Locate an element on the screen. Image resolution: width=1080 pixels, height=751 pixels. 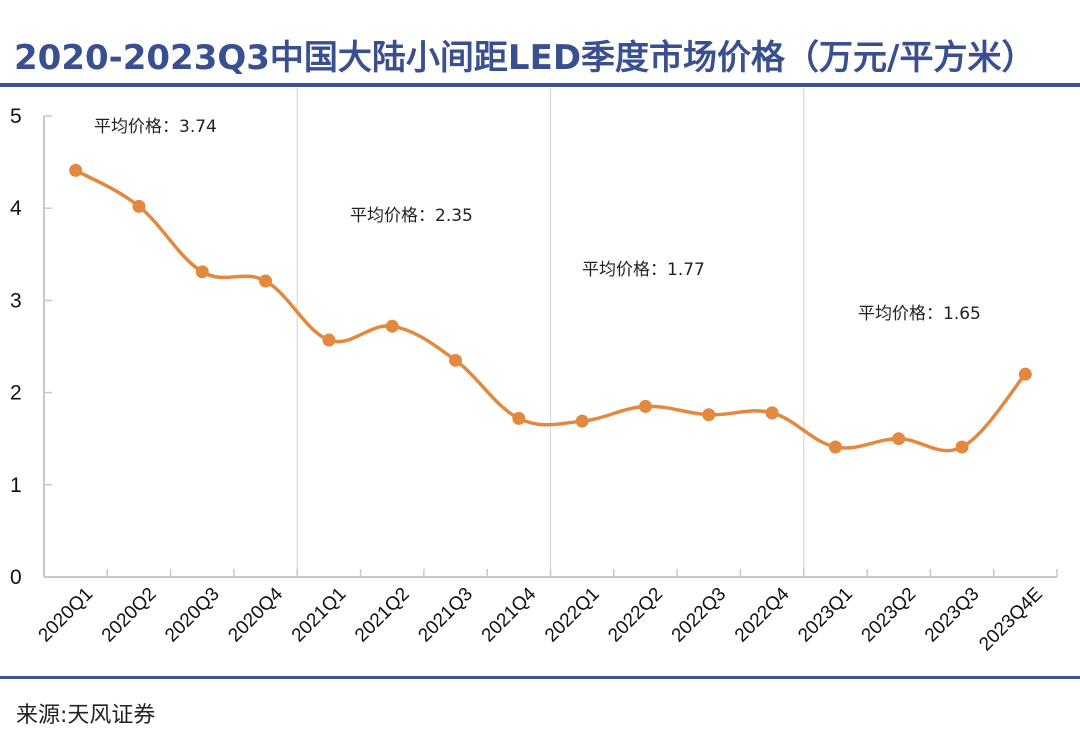
x-tick-label: 2020Q4 is located at coordinates (255, 614).